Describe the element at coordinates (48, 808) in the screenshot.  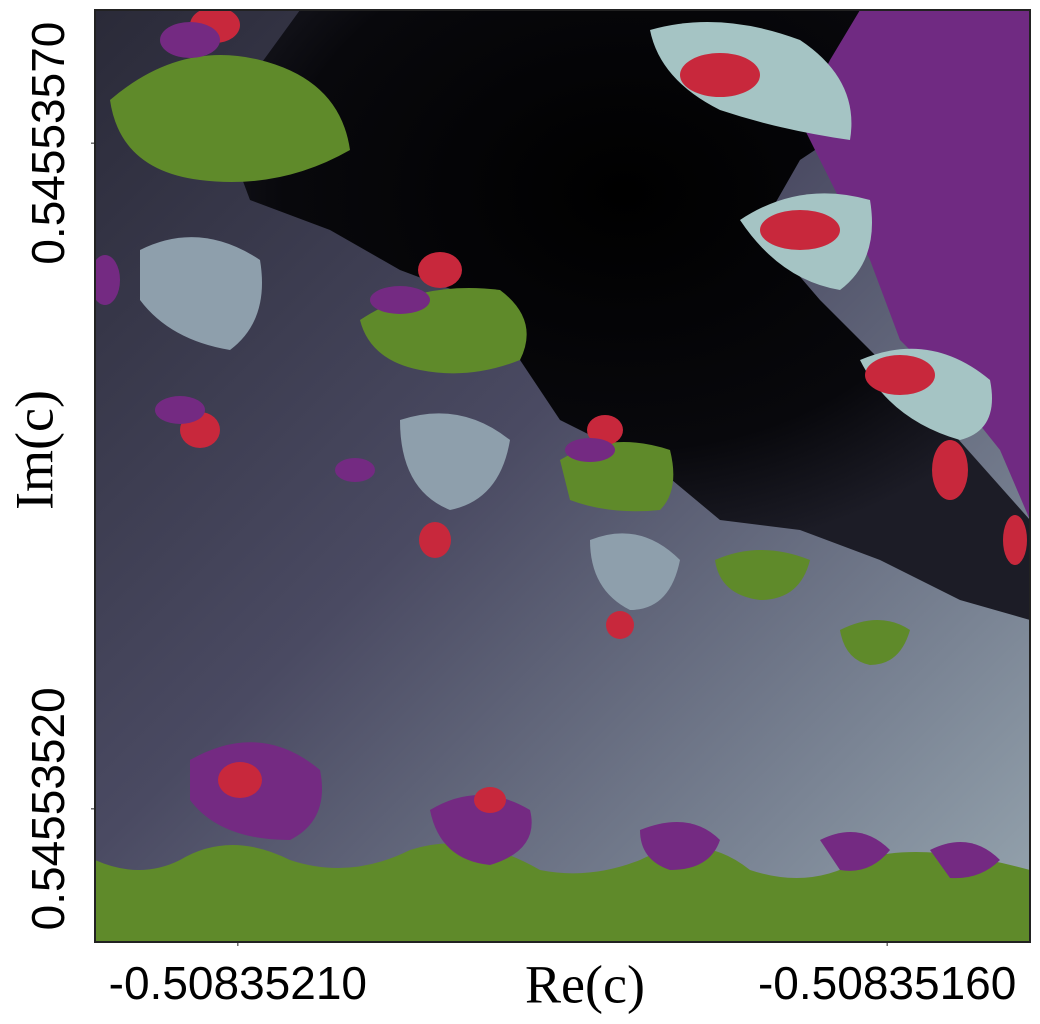
I see `y-tick-label: 0.54553520` at that location.